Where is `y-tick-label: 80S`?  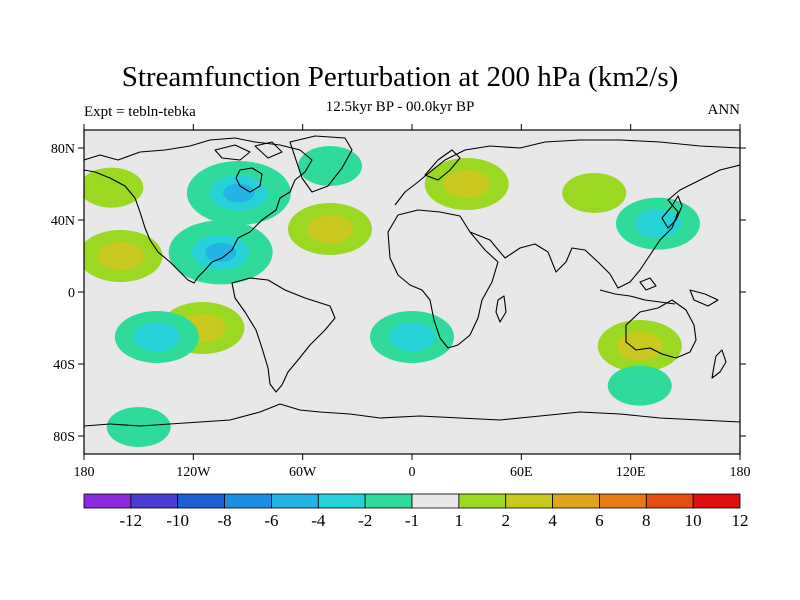
y-tick-label: 80S is located at coordinates (64, 437).